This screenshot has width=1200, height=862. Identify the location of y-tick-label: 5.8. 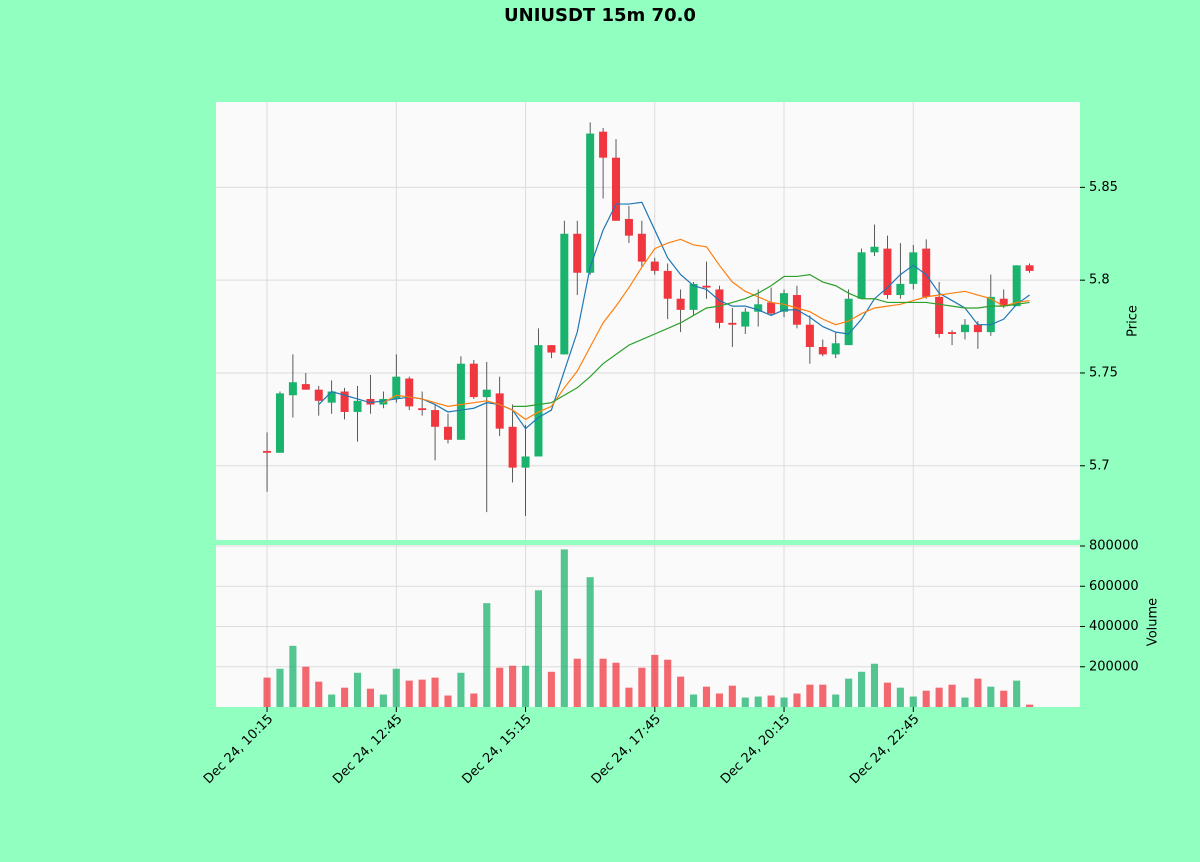
(1099, 280).